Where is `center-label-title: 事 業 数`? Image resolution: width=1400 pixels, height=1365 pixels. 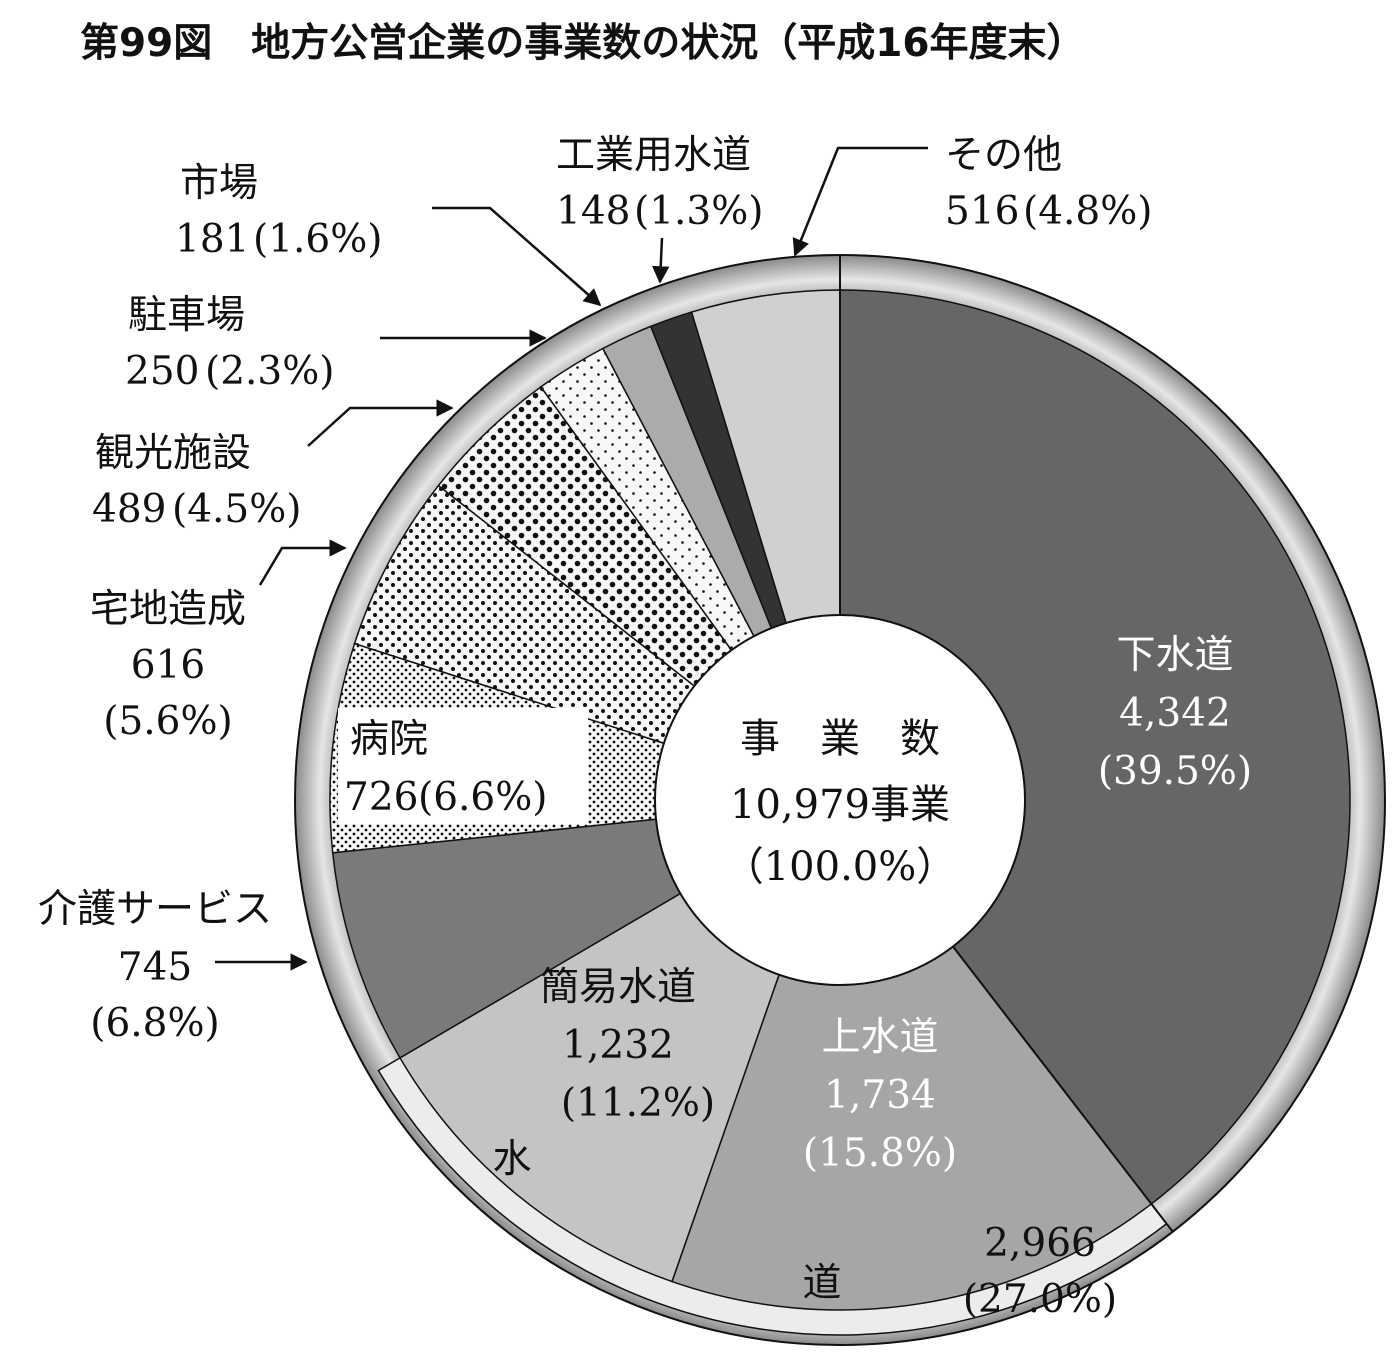 center-label-title: 事 業 数 is located at coordinates (840, 739).